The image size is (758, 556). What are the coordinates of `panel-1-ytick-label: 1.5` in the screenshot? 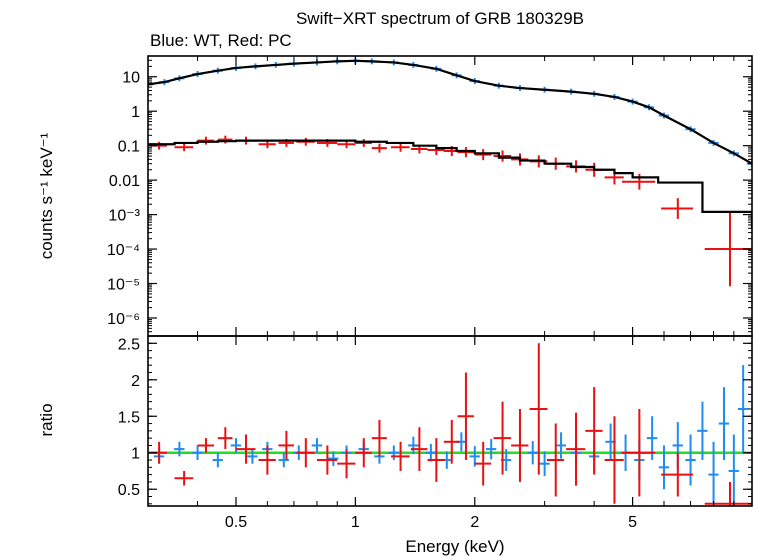 It's located at (129, 417).